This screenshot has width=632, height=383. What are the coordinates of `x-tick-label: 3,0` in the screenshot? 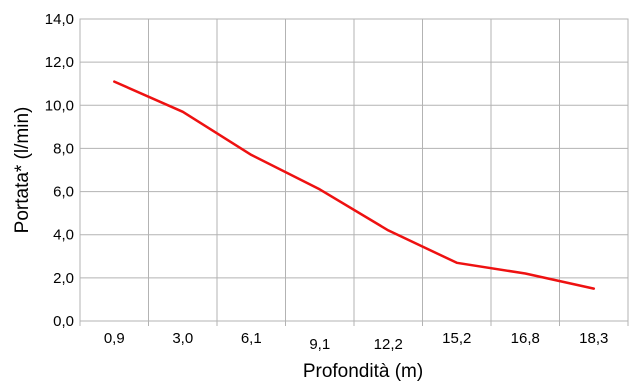 It's located at (182, 338).